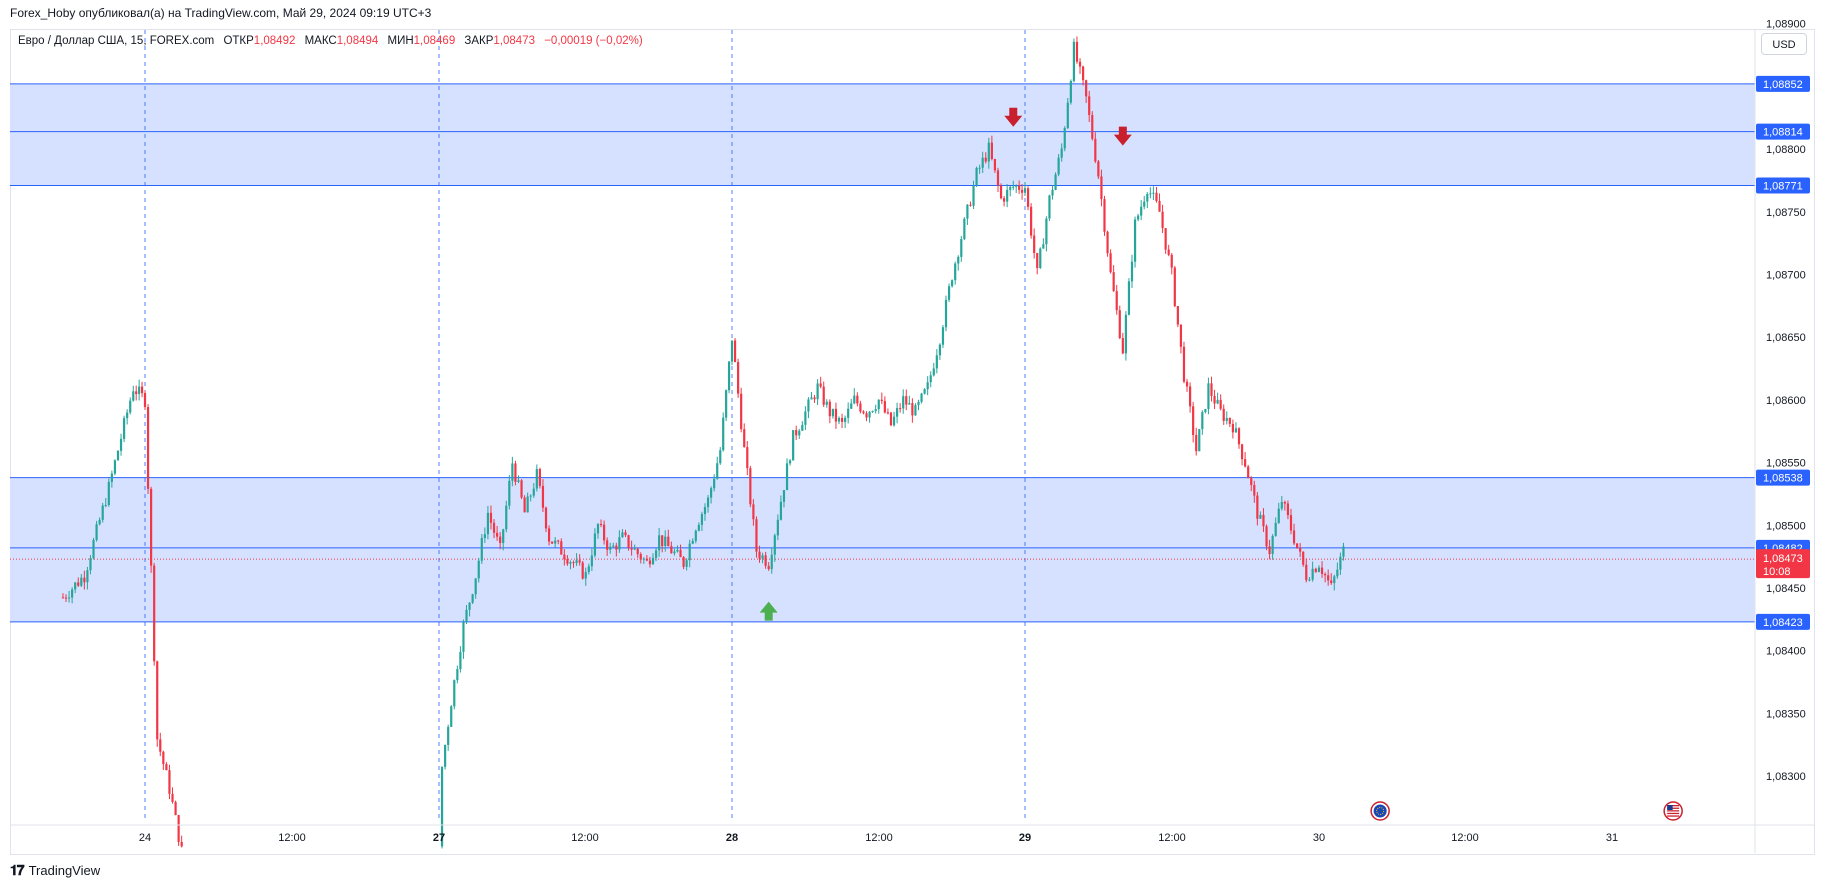 The width and height of the screenshot is (1825, 887). I want to click on price-label: 1,08423, so click(1783, 621).